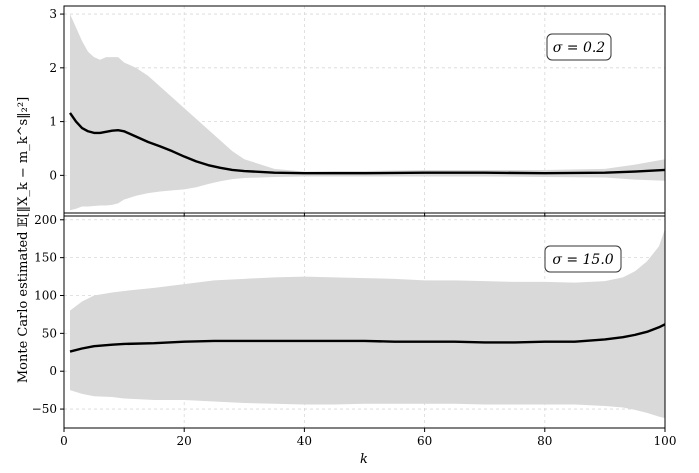 The width and height of the screenshot is (699, 473). Describe the element at coordinates (544, 441) in the screenshot. I see `x-tick-label: 80` at that location.